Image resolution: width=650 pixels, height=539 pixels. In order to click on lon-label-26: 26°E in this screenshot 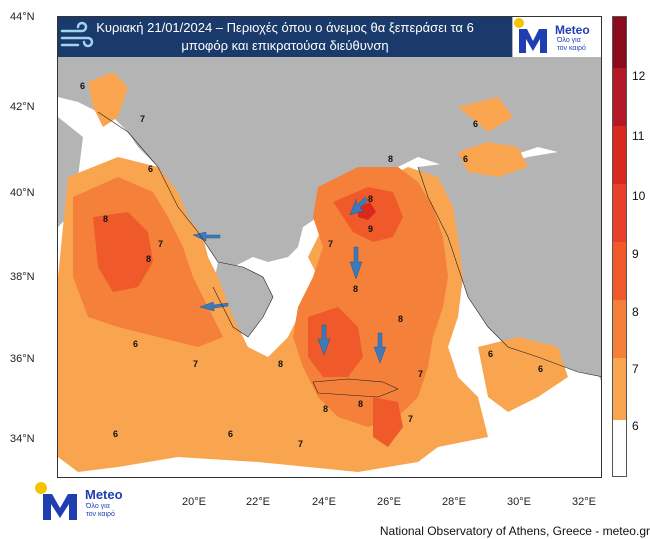, I will do `click(389, 502)`.